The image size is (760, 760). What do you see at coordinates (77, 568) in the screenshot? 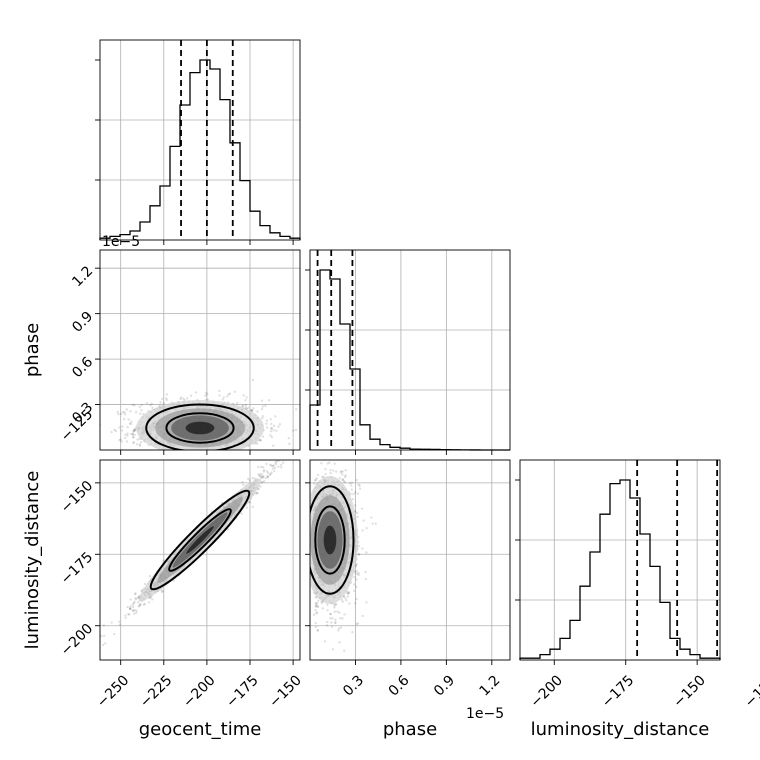
I see `y-tick-label: −175` at bounding box center [77, 568].